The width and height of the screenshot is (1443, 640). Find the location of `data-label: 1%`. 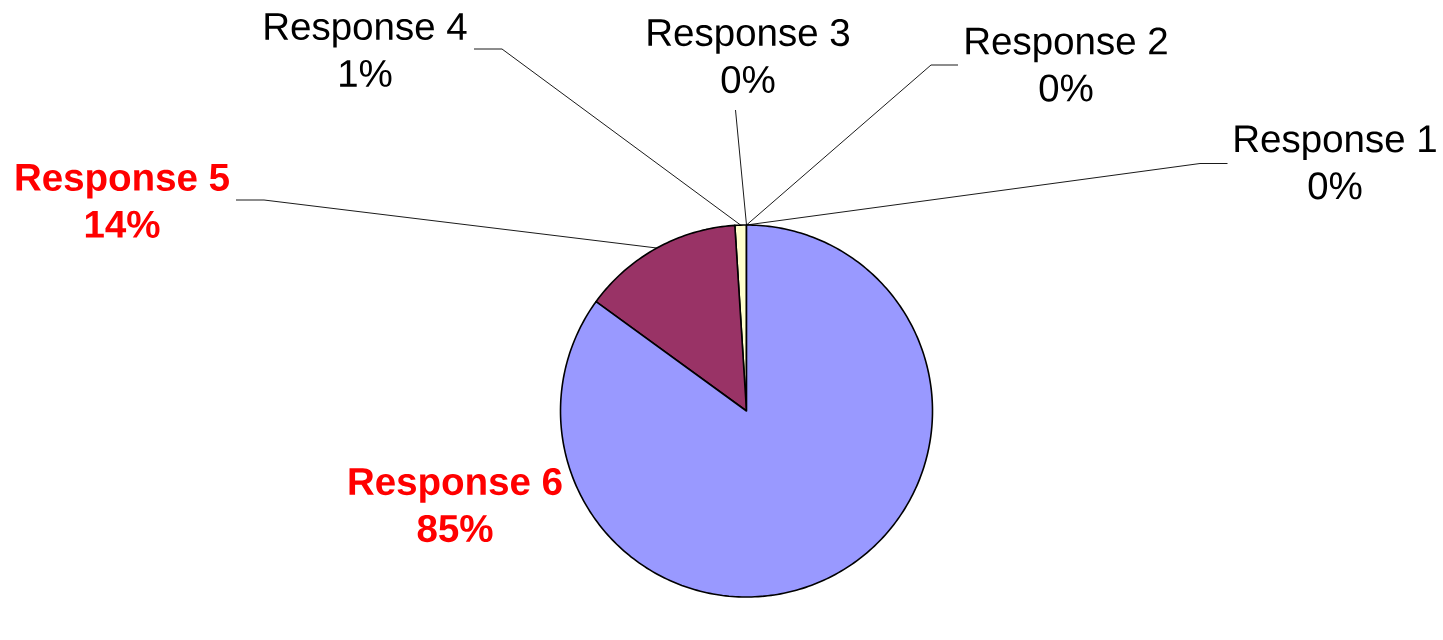

data-label: 1% is located at coordinates (366, 73).